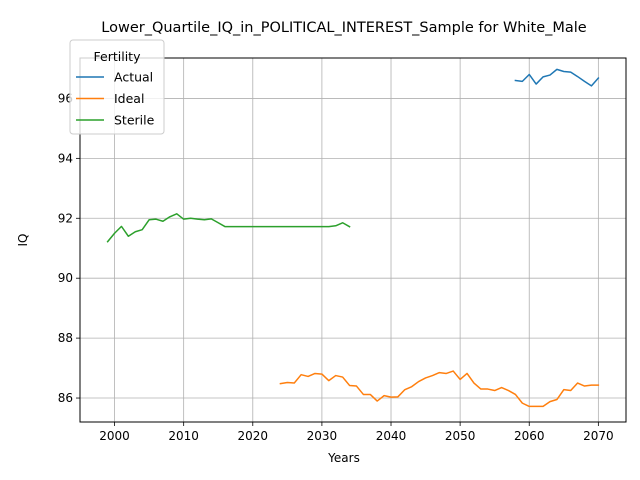 Image resolution: width=640 pixels, height=480 pixels. Describe the element at coordinates (134, 120) in the screenshot. I see `legend-label-sterile: Sterile` at that location.